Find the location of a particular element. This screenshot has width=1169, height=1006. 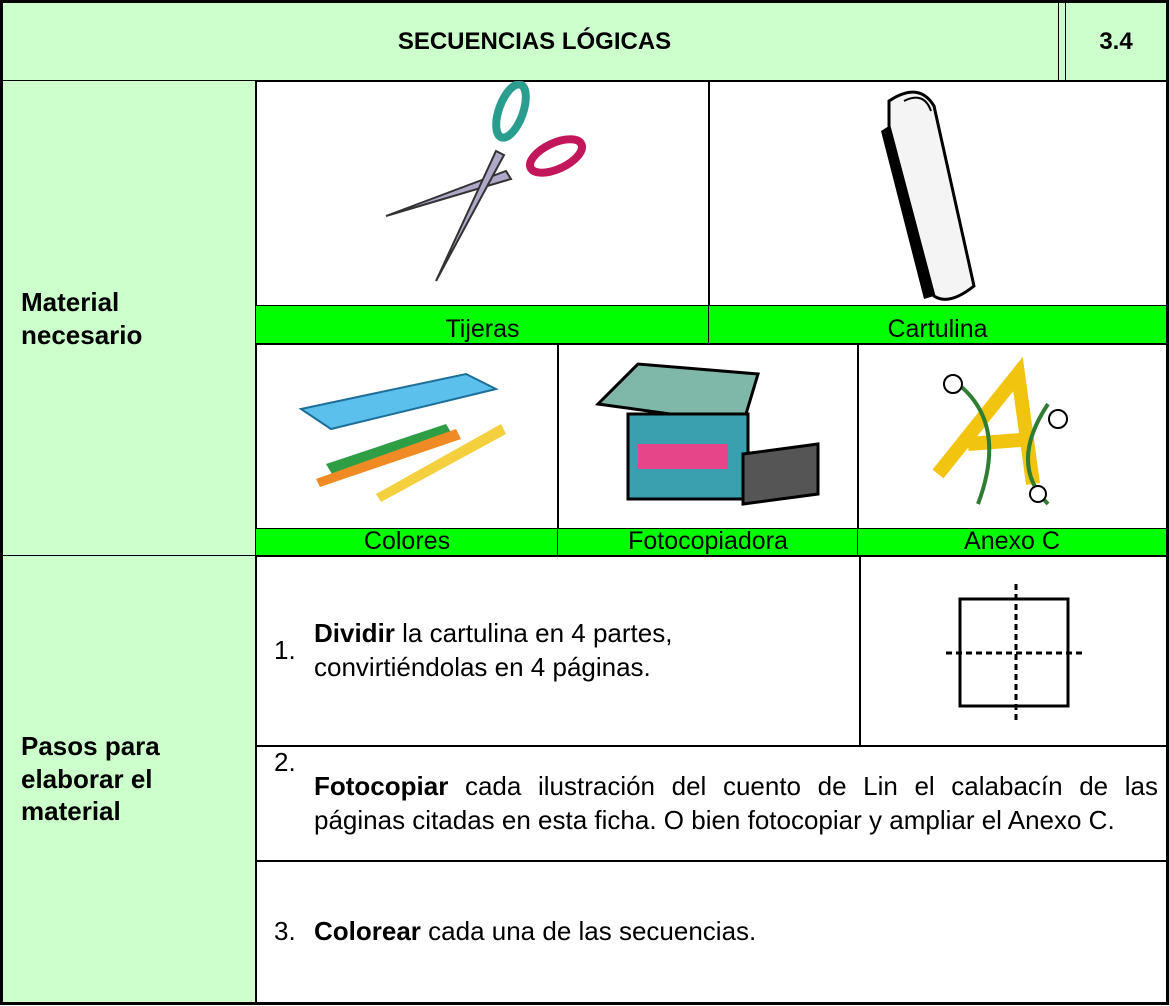

material-name: Tijeras is located at coordinates (482, 329).